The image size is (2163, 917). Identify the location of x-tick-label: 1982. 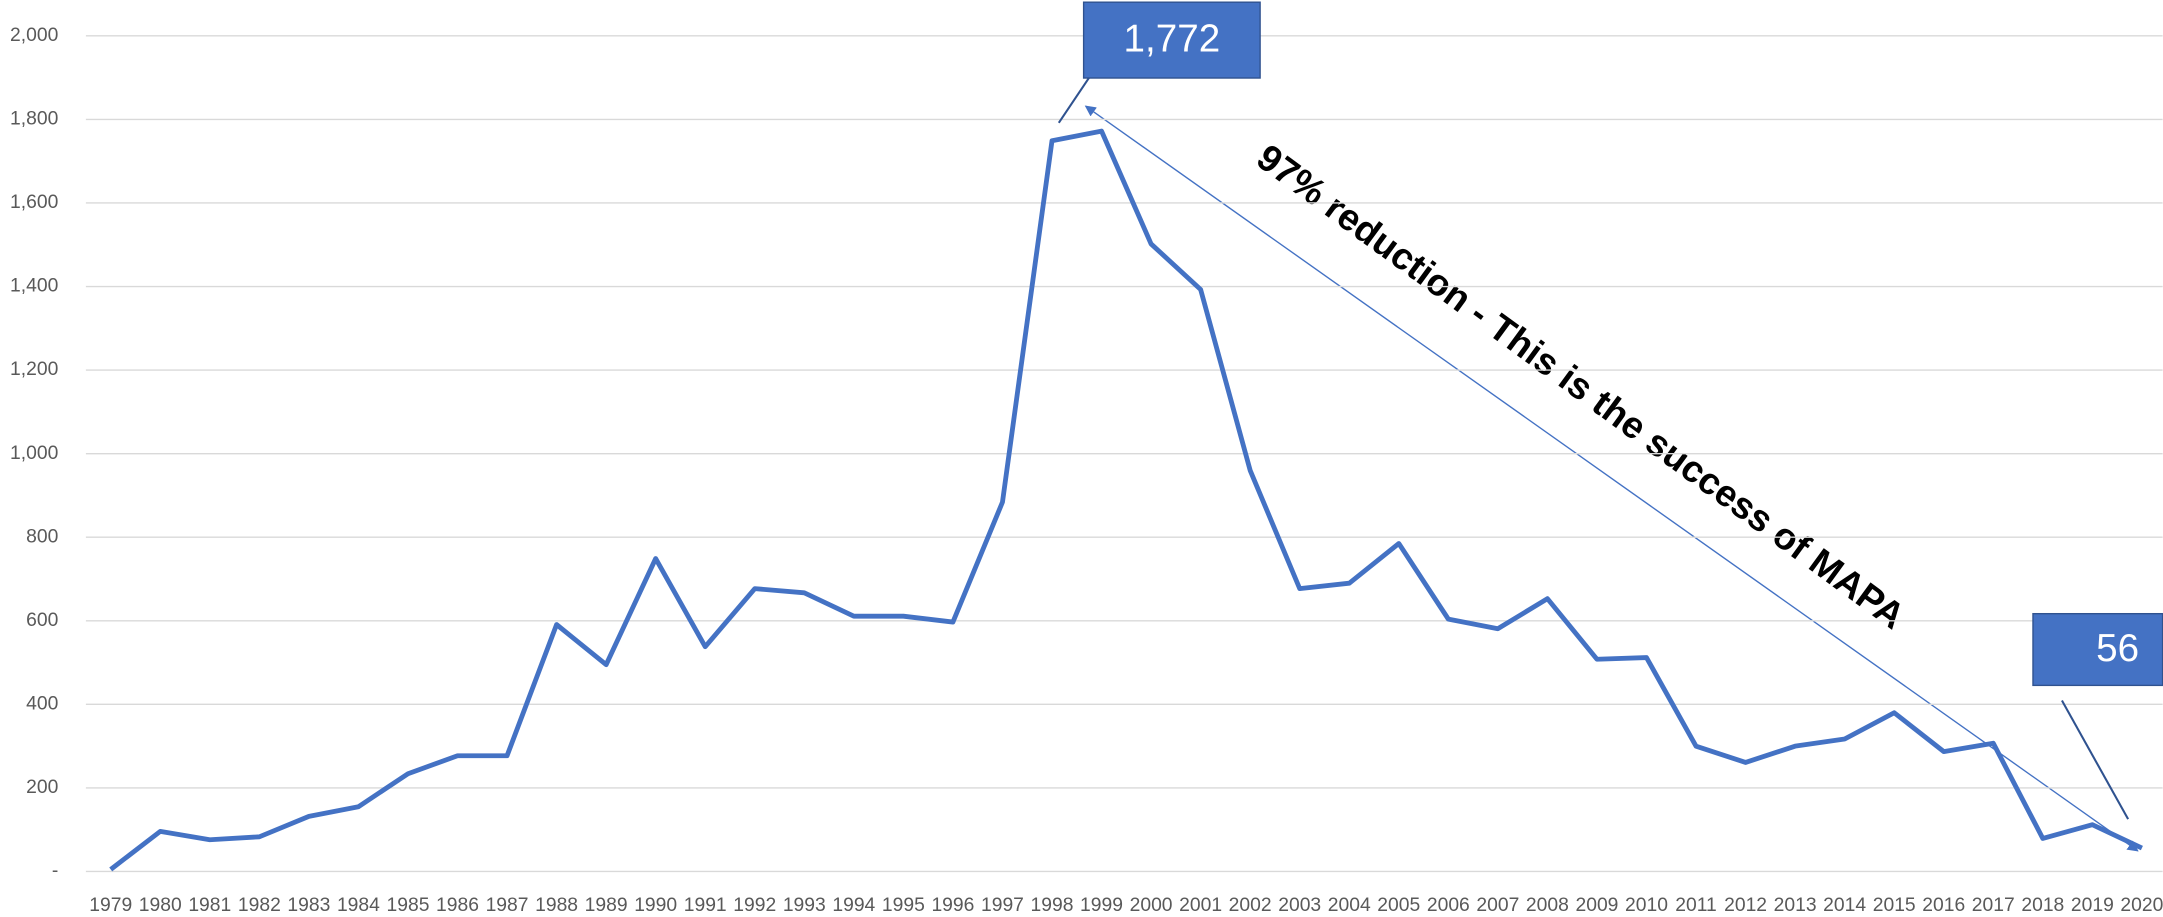
(259, 905).